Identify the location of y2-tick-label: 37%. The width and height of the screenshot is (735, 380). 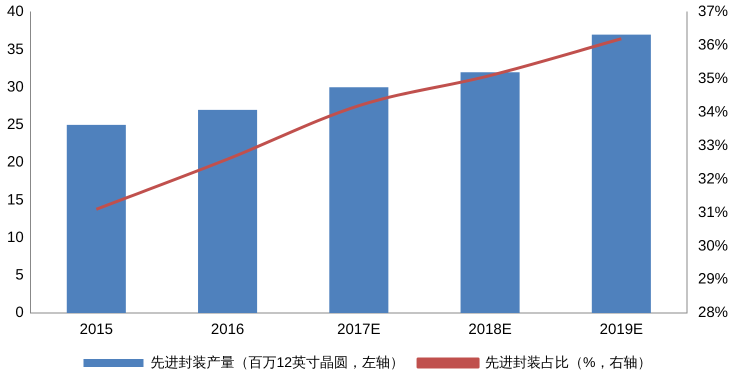
(713, 11).